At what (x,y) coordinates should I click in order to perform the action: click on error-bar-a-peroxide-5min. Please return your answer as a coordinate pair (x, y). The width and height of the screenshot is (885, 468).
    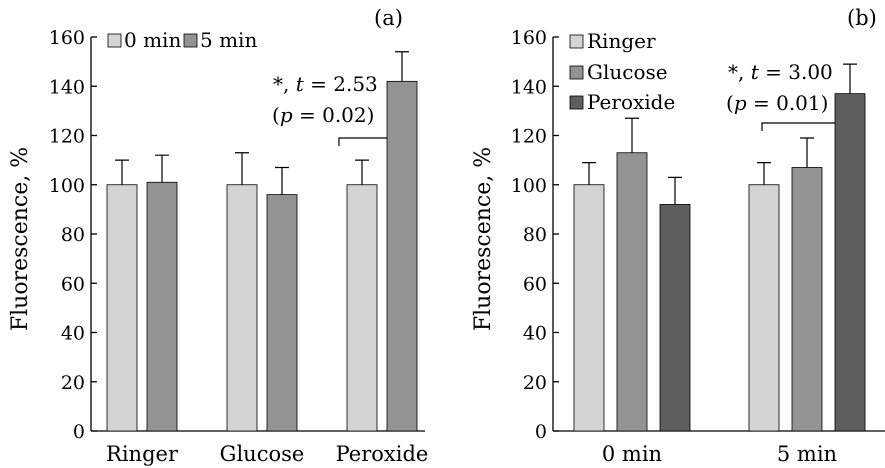
    Looking at the image, I should click on (402, 66).